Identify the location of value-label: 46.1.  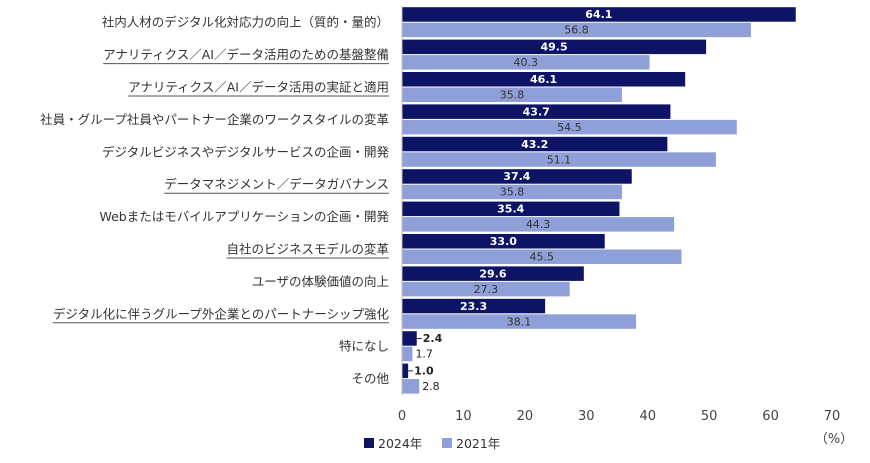
(543, 79).